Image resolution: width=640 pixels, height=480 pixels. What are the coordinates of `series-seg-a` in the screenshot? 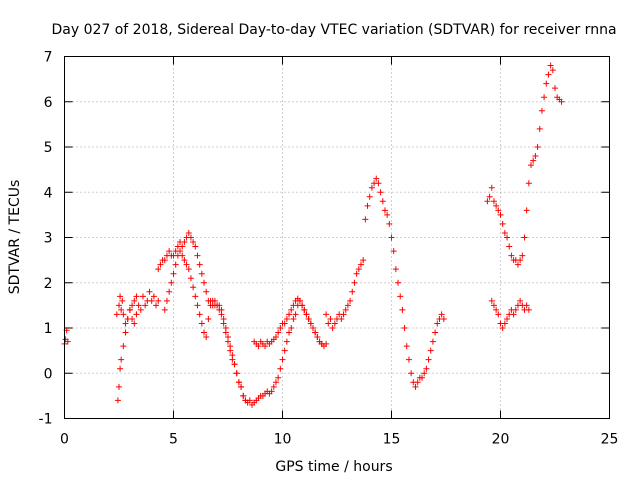 It's located at (66, 337).